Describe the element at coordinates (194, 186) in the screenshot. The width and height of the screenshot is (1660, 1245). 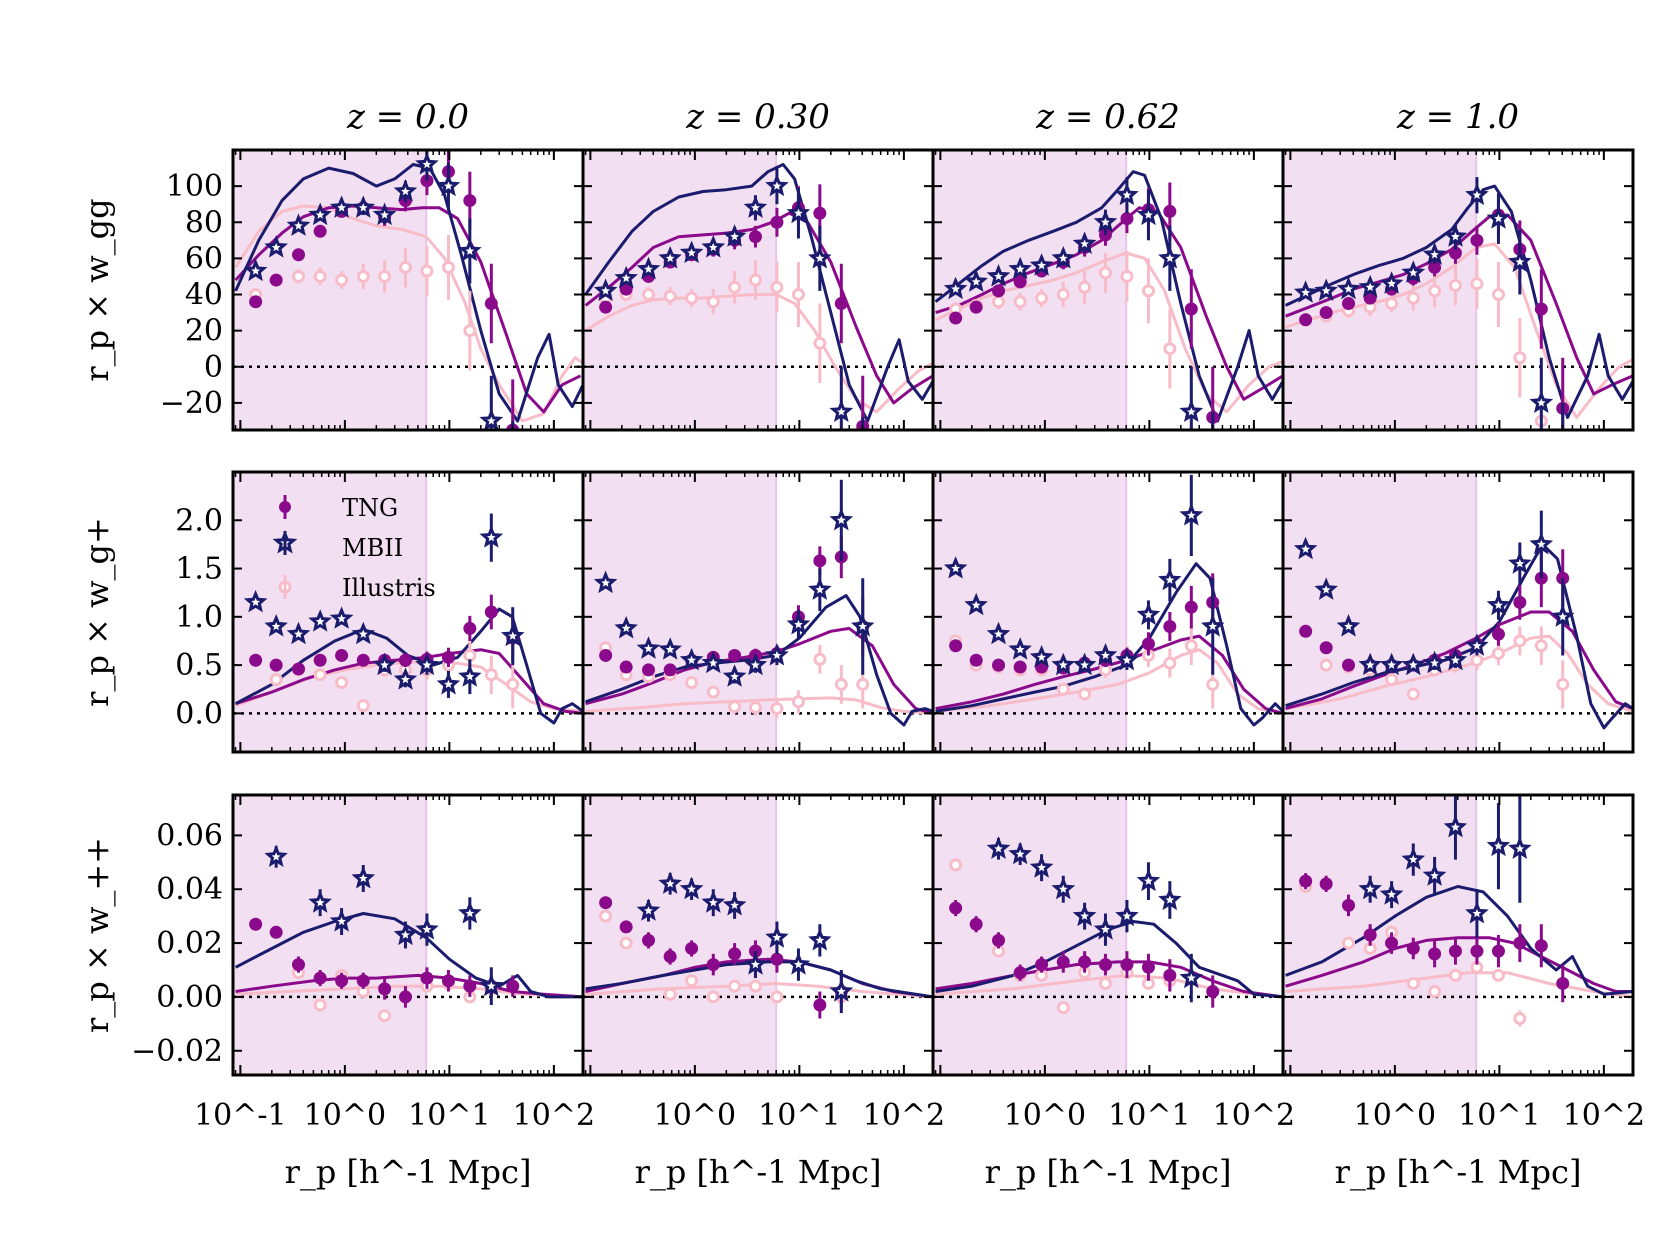
I see `y-tick-label: 100` at that location.